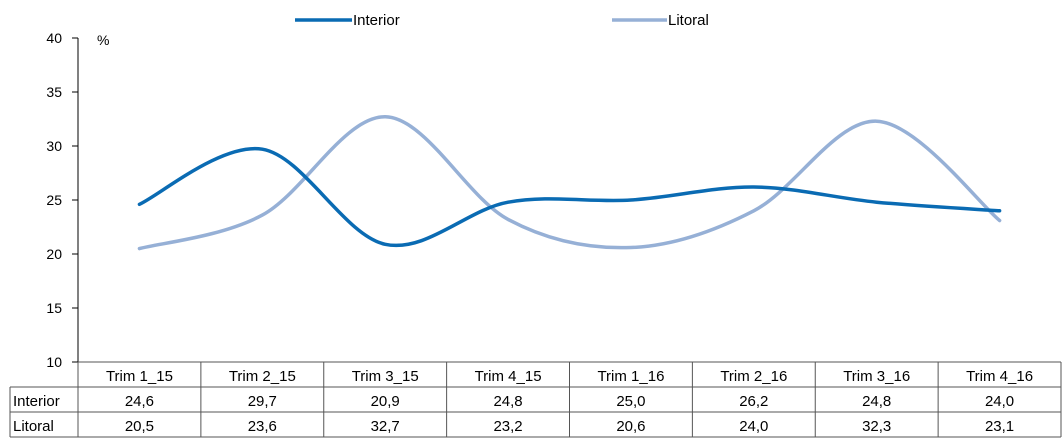 The height and width of the screenshot is (448, 1063). I want to click on table-row-label-litoral: Litoral, so click(33, 426).